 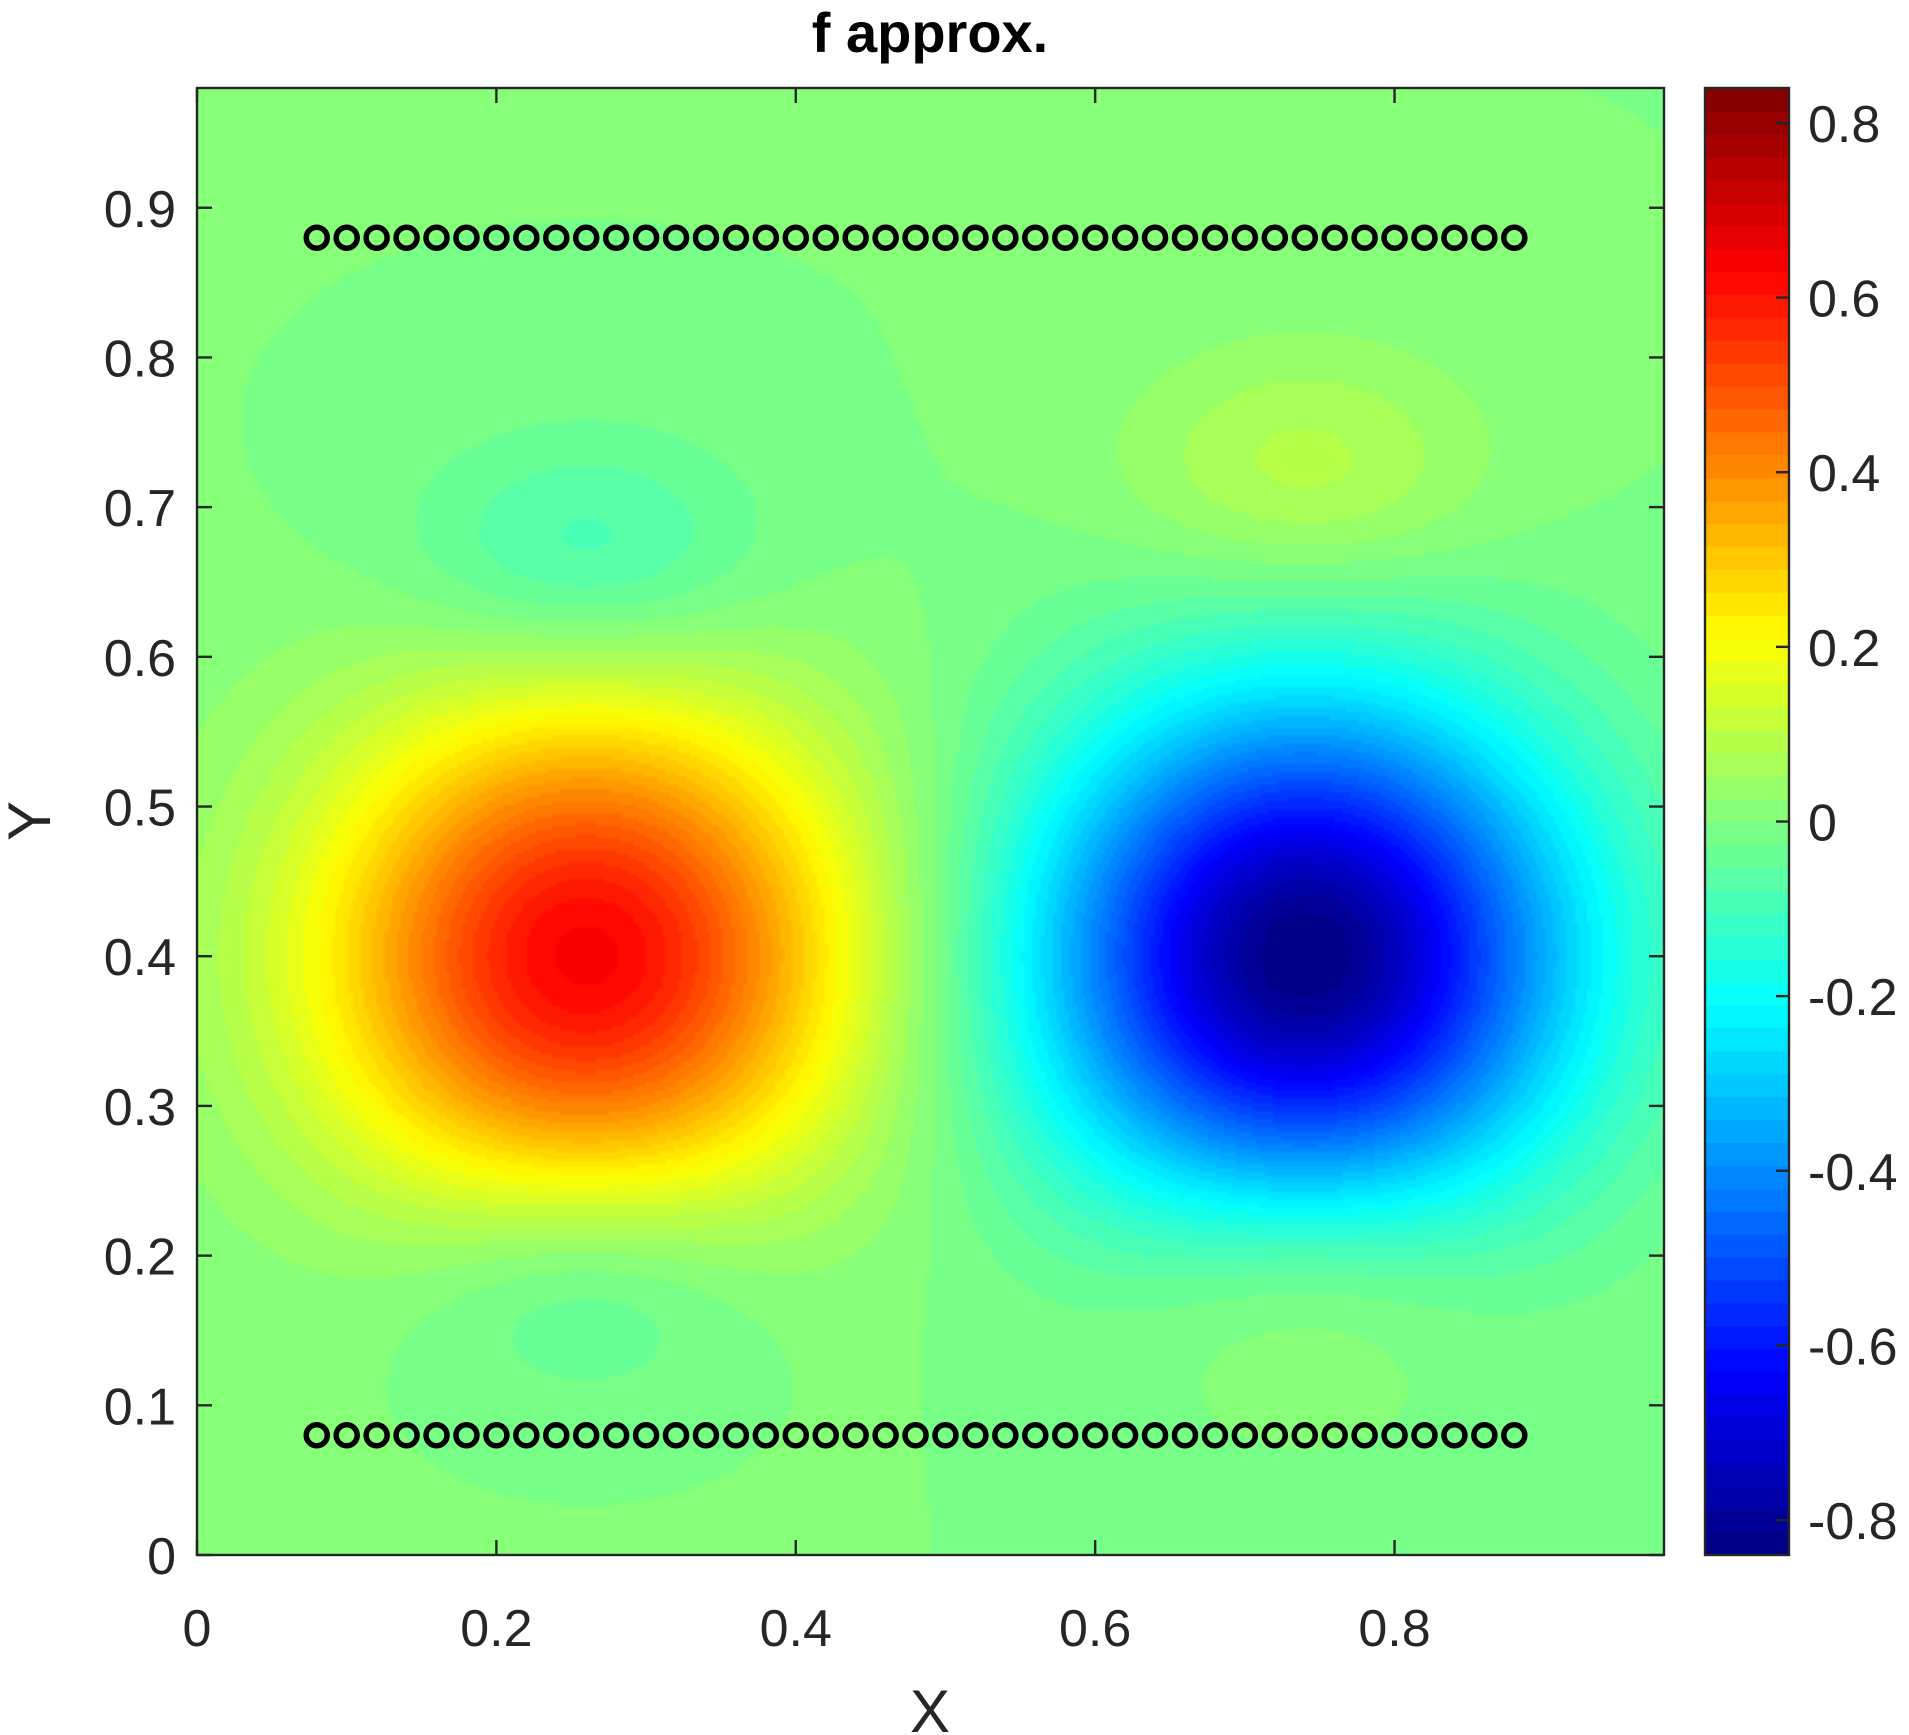 What do you see at coordinates (1822, 824) in the screenshot?
I see `colorbar-tick-label: 0` at bounding box center [1822, 824].